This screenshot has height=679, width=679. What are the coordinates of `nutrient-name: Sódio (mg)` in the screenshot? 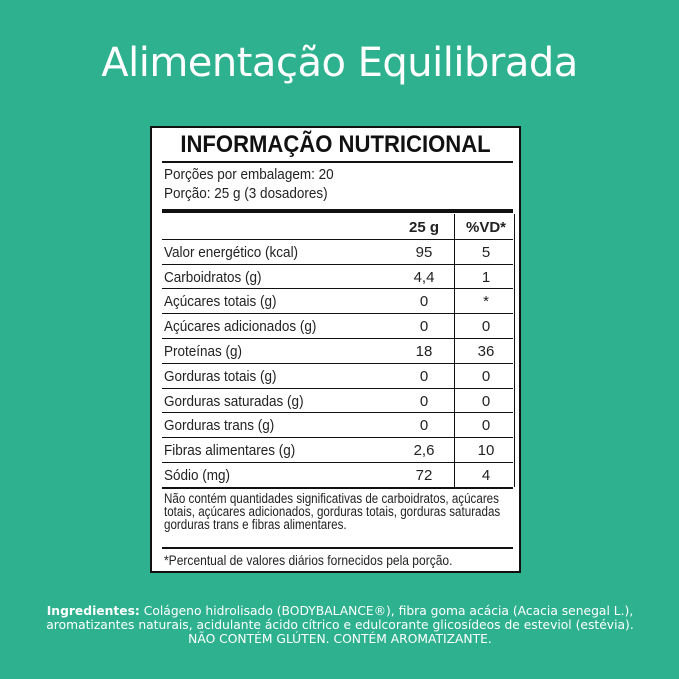 It's located at (197, 475).